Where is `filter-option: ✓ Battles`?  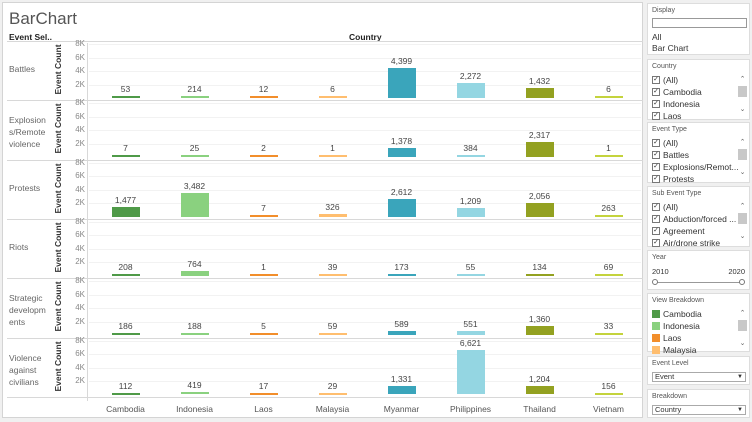 filter-option: ✓ Battles is located at coordinates (670, 155).